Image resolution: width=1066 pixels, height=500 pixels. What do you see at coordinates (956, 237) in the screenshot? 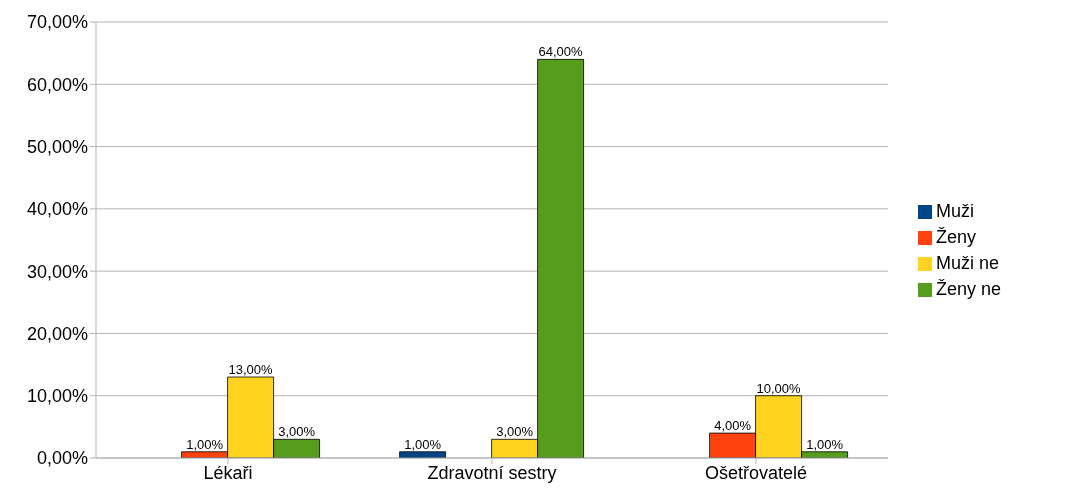
I see `legend-label: Ženy` at bounding box center [956, 237].